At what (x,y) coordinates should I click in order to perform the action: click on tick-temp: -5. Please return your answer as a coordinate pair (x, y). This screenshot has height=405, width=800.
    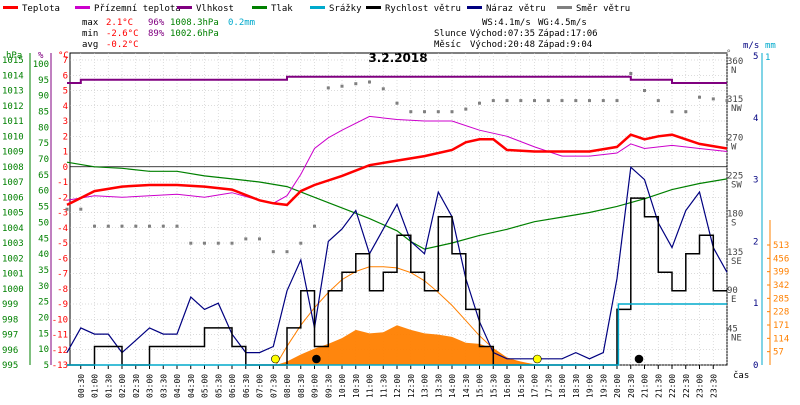
    Looking at the image, I should click on (62, 244).